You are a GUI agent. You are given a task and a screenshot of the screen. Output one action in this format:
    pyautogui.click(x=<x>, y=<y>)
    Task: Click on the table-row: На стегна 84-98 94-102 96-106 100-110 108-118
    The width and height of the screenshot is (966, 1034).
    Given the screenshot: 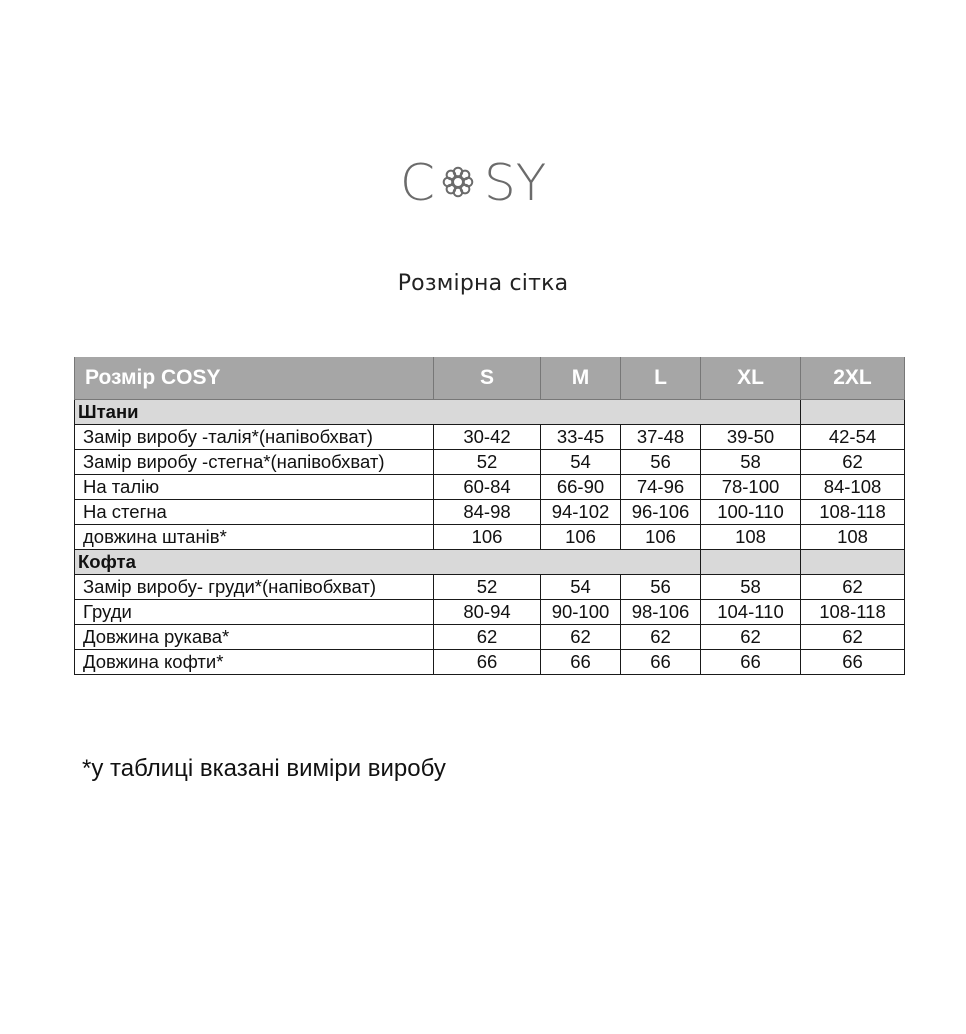 What is the action you would take?
    pyautogui.click(x=489, y=512)
    